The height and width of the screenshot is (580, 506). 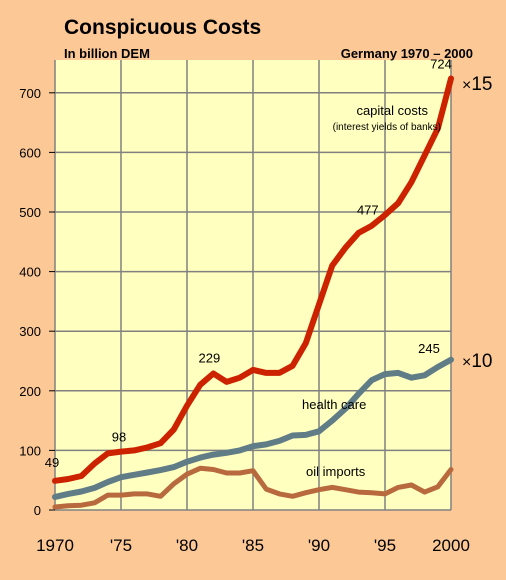 What do you see at coordinates (121, 545) in the screenshot?
I see `x-tick-label-1975: '75` at bounding box center [121, 545].